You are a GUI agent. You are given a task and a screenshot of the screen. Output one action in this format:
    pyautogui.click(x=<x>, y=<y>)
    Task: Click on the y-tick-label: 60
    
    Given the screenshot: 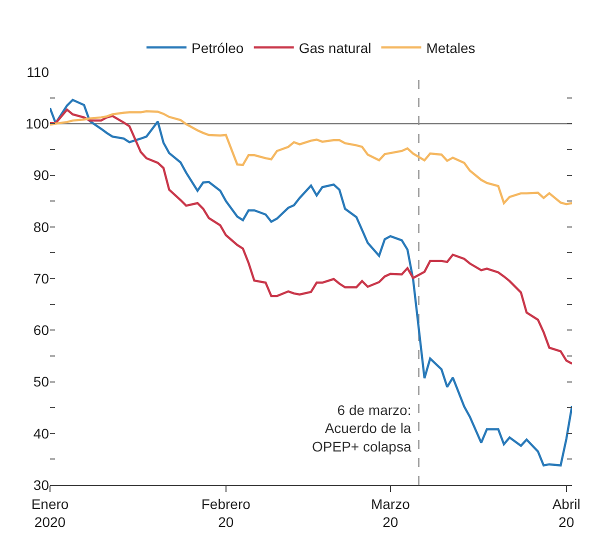 What is the action you would take?
    pyautogui.click(x=41, y=330)
    